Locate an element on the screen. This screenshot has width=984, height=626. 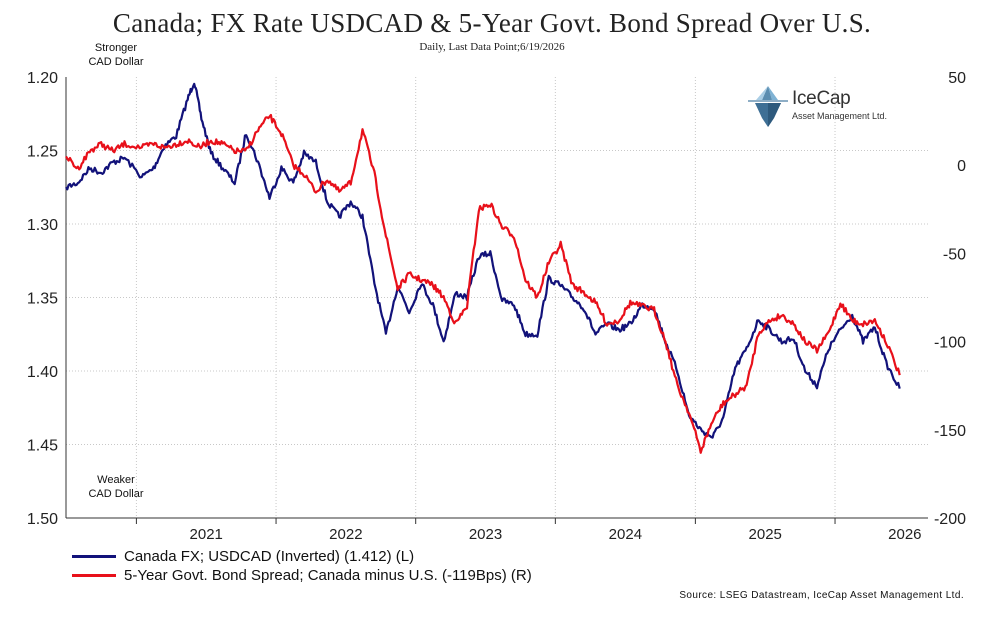
logo-subtitle: Asset Management Ltd. is located at coordinates (840, 116).